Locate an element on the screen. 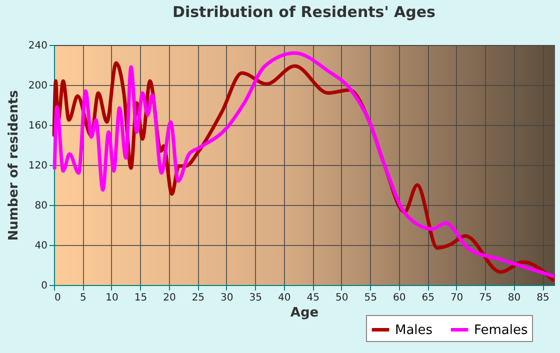  x-tick-label: 70 is located at coordinates (457, 298).